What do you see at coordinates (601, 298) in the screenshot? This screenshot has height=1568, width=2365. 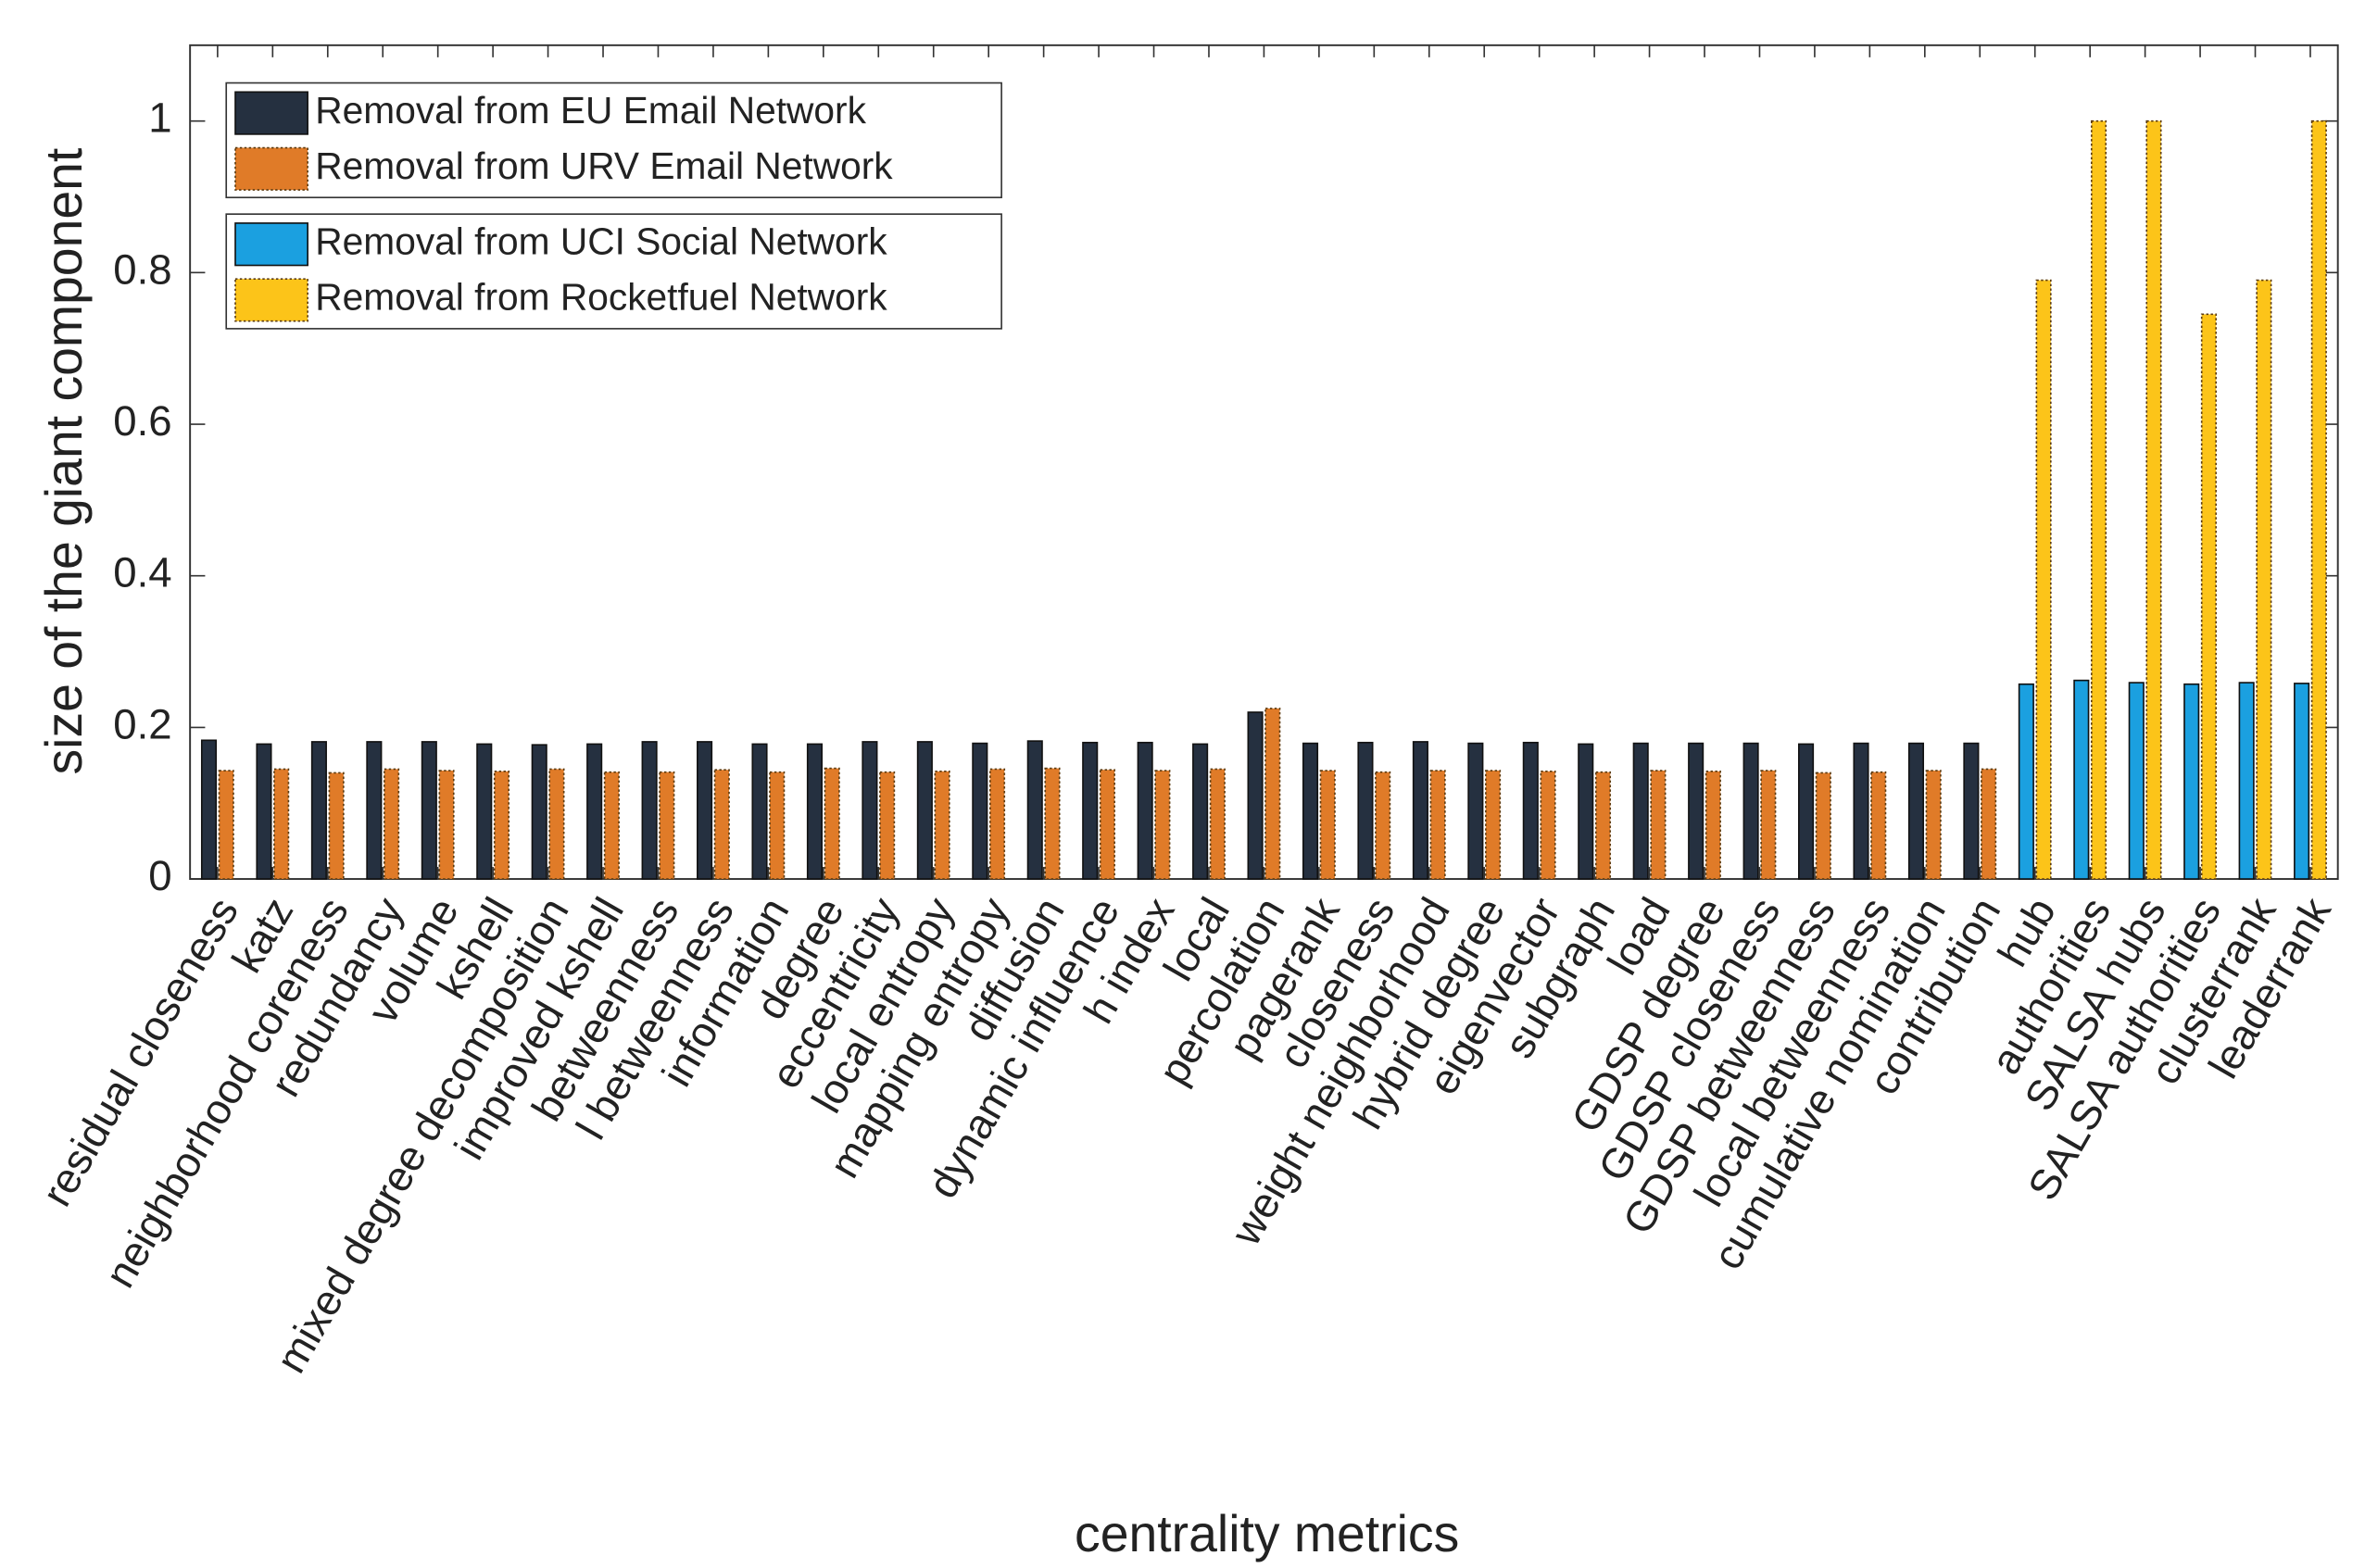 I see `legend-label: Removal from Rocketfuel Network` at bounding box center [601, 298].